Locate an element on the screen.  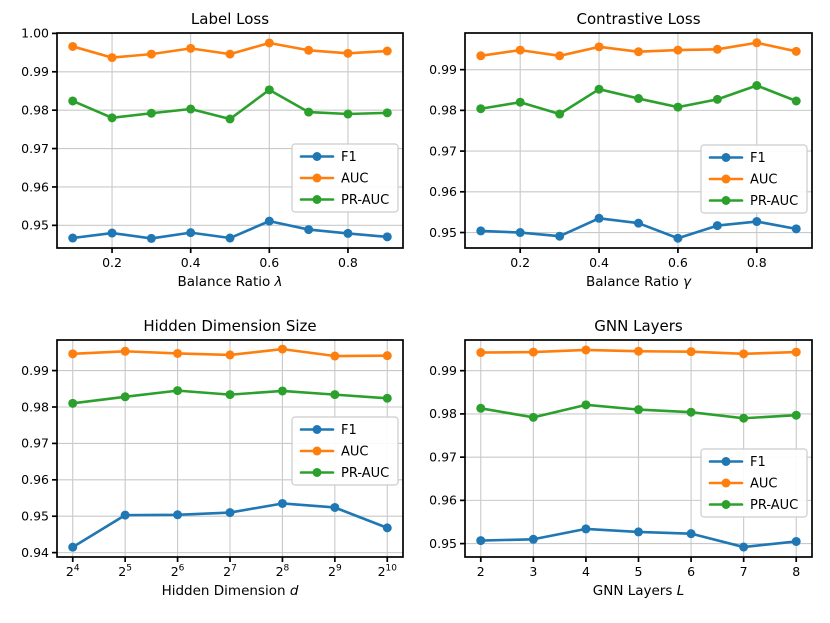
legend-label: AUC is located at coordinates (764, 180).